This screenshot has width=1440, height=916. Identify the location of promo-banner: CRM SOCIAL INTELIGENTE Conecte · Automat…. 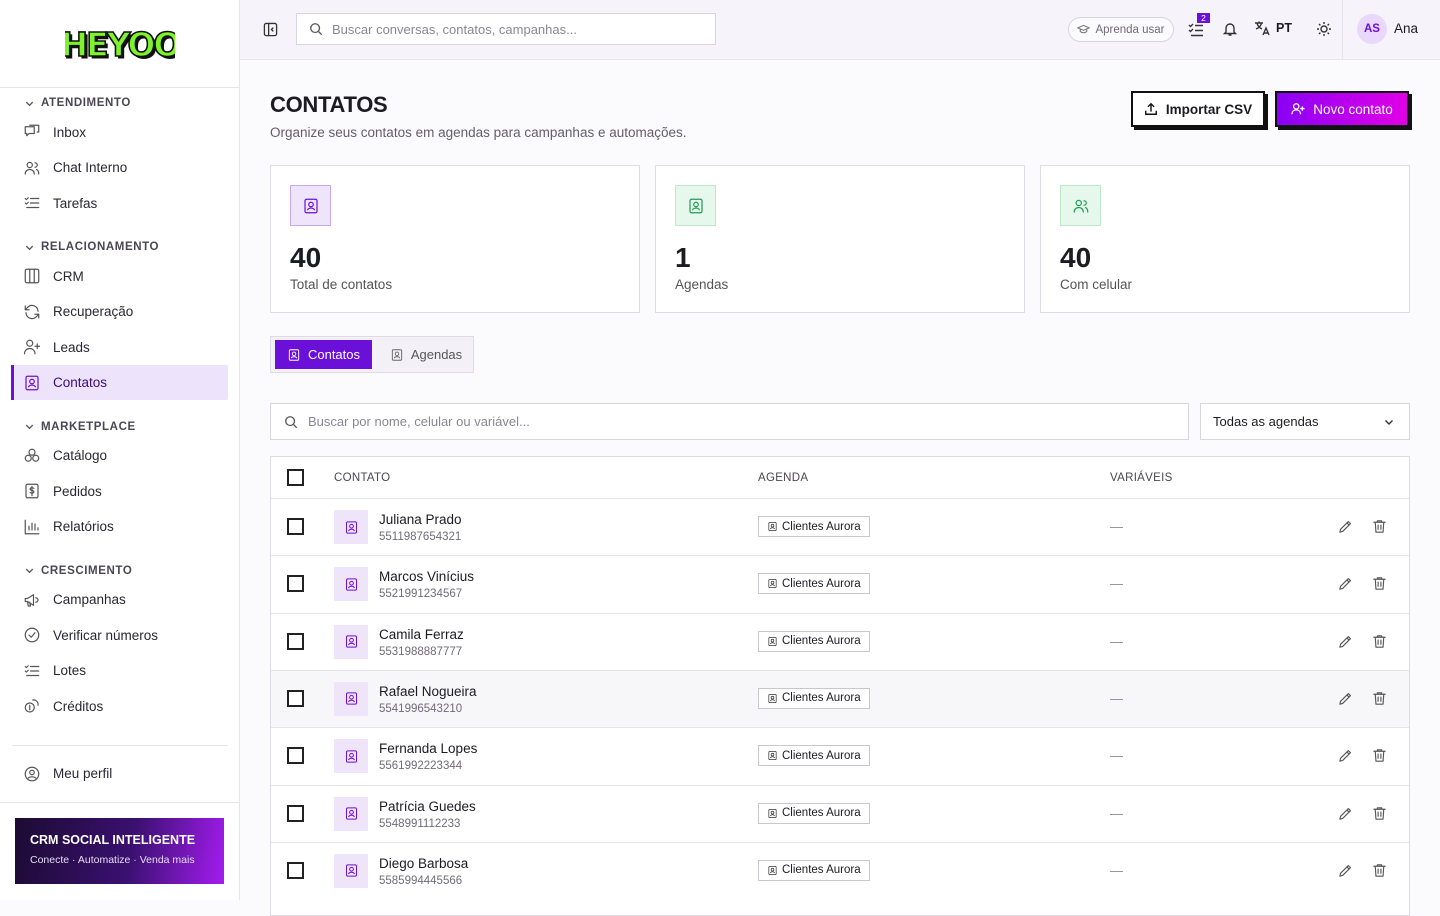
(119, 851).